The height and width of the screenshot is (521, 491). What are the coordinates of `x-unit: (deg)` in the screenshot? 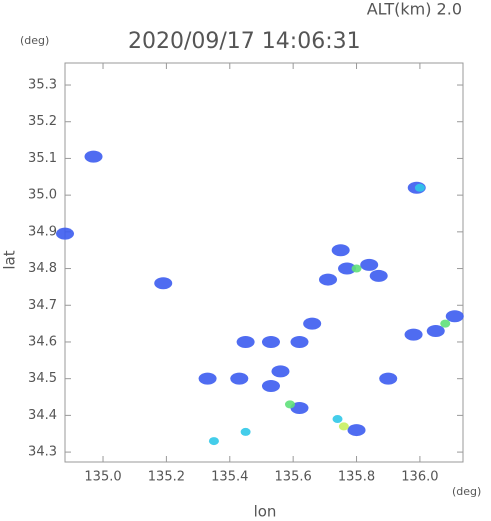 It's located at (466, 491).